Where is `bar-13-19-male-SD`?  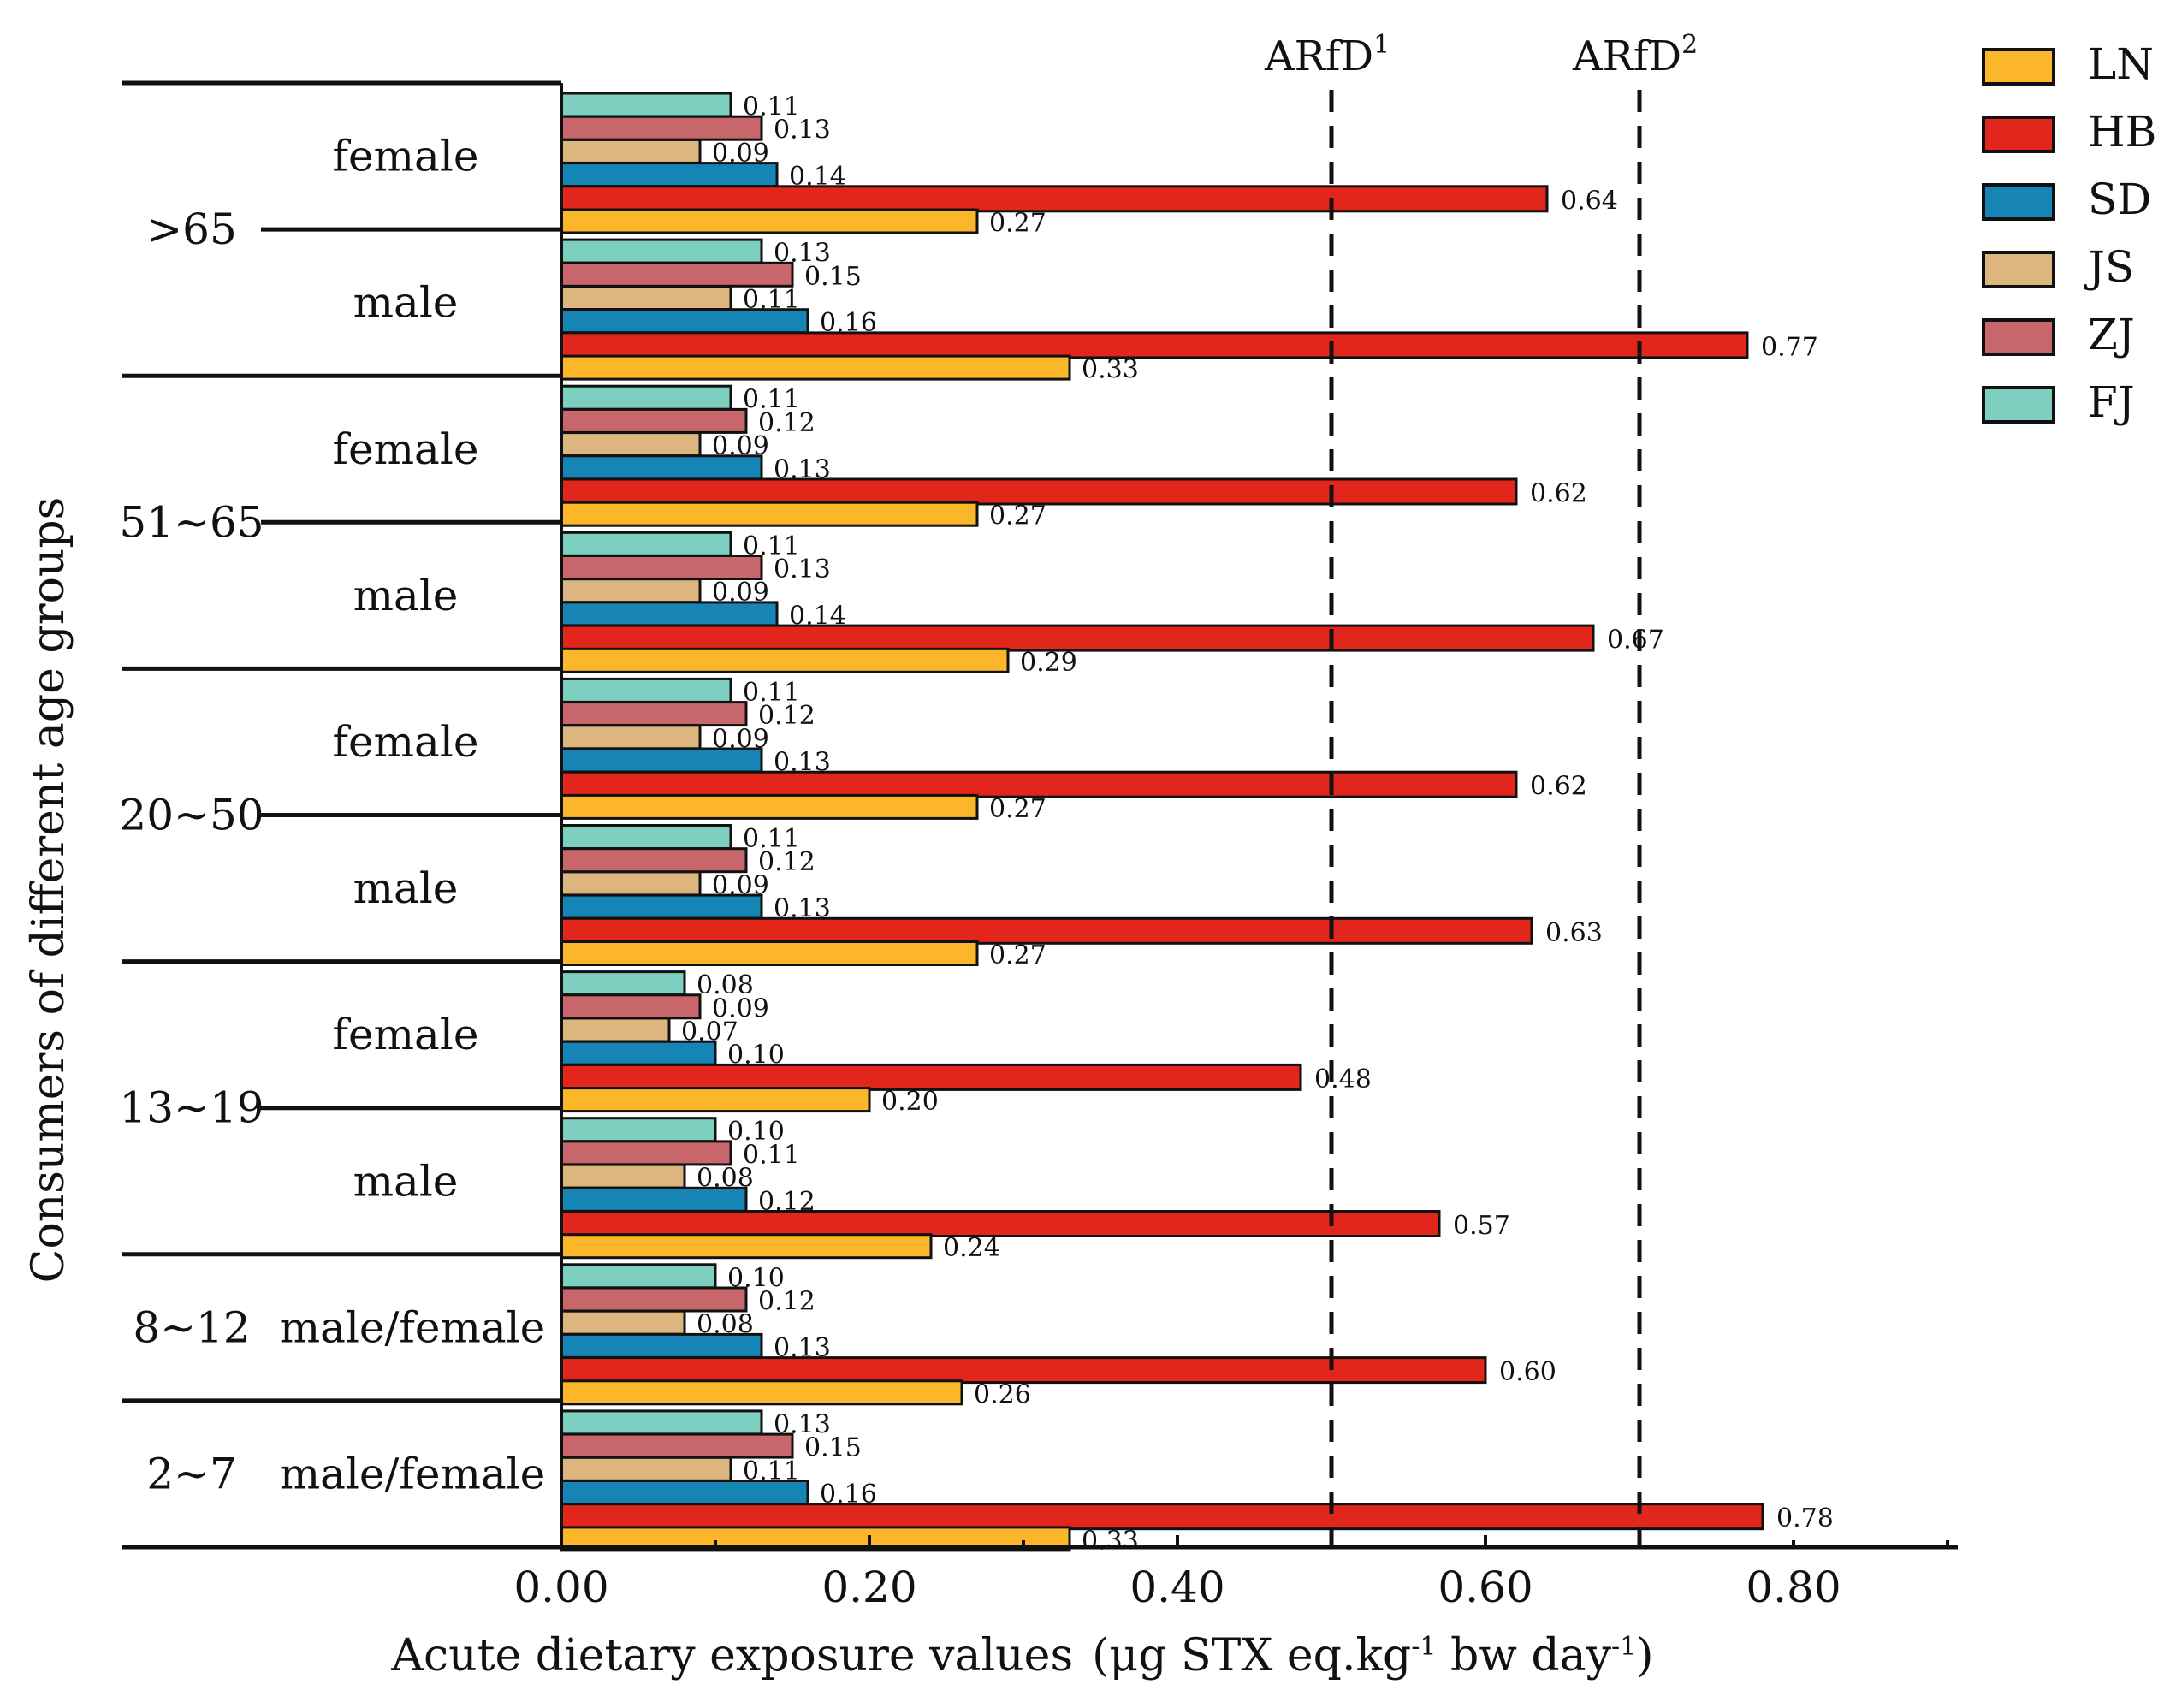 bar-13-19-male-SD is located at coordinates (654, 1199).